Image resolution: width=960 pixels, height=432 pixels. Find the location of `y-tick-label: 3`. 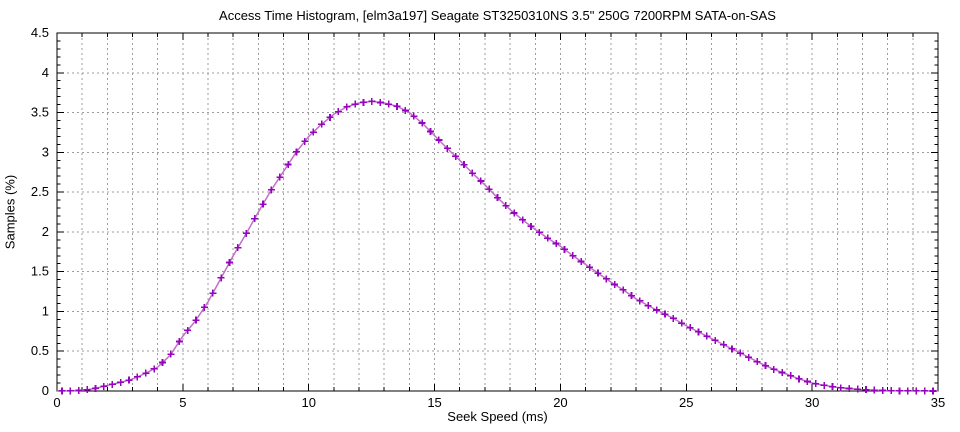

y-tick-label: 3 is located at coordinates (45, 151).